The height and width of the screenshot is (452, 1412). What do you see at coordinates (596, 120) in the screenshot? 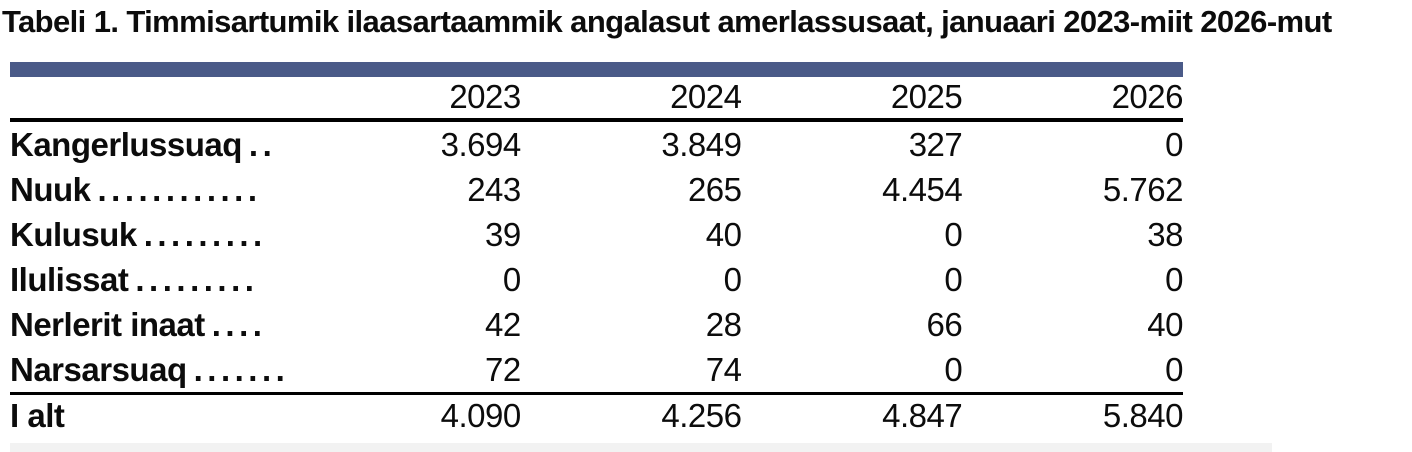
I see `header-rule` at bounding box center [596, 120].